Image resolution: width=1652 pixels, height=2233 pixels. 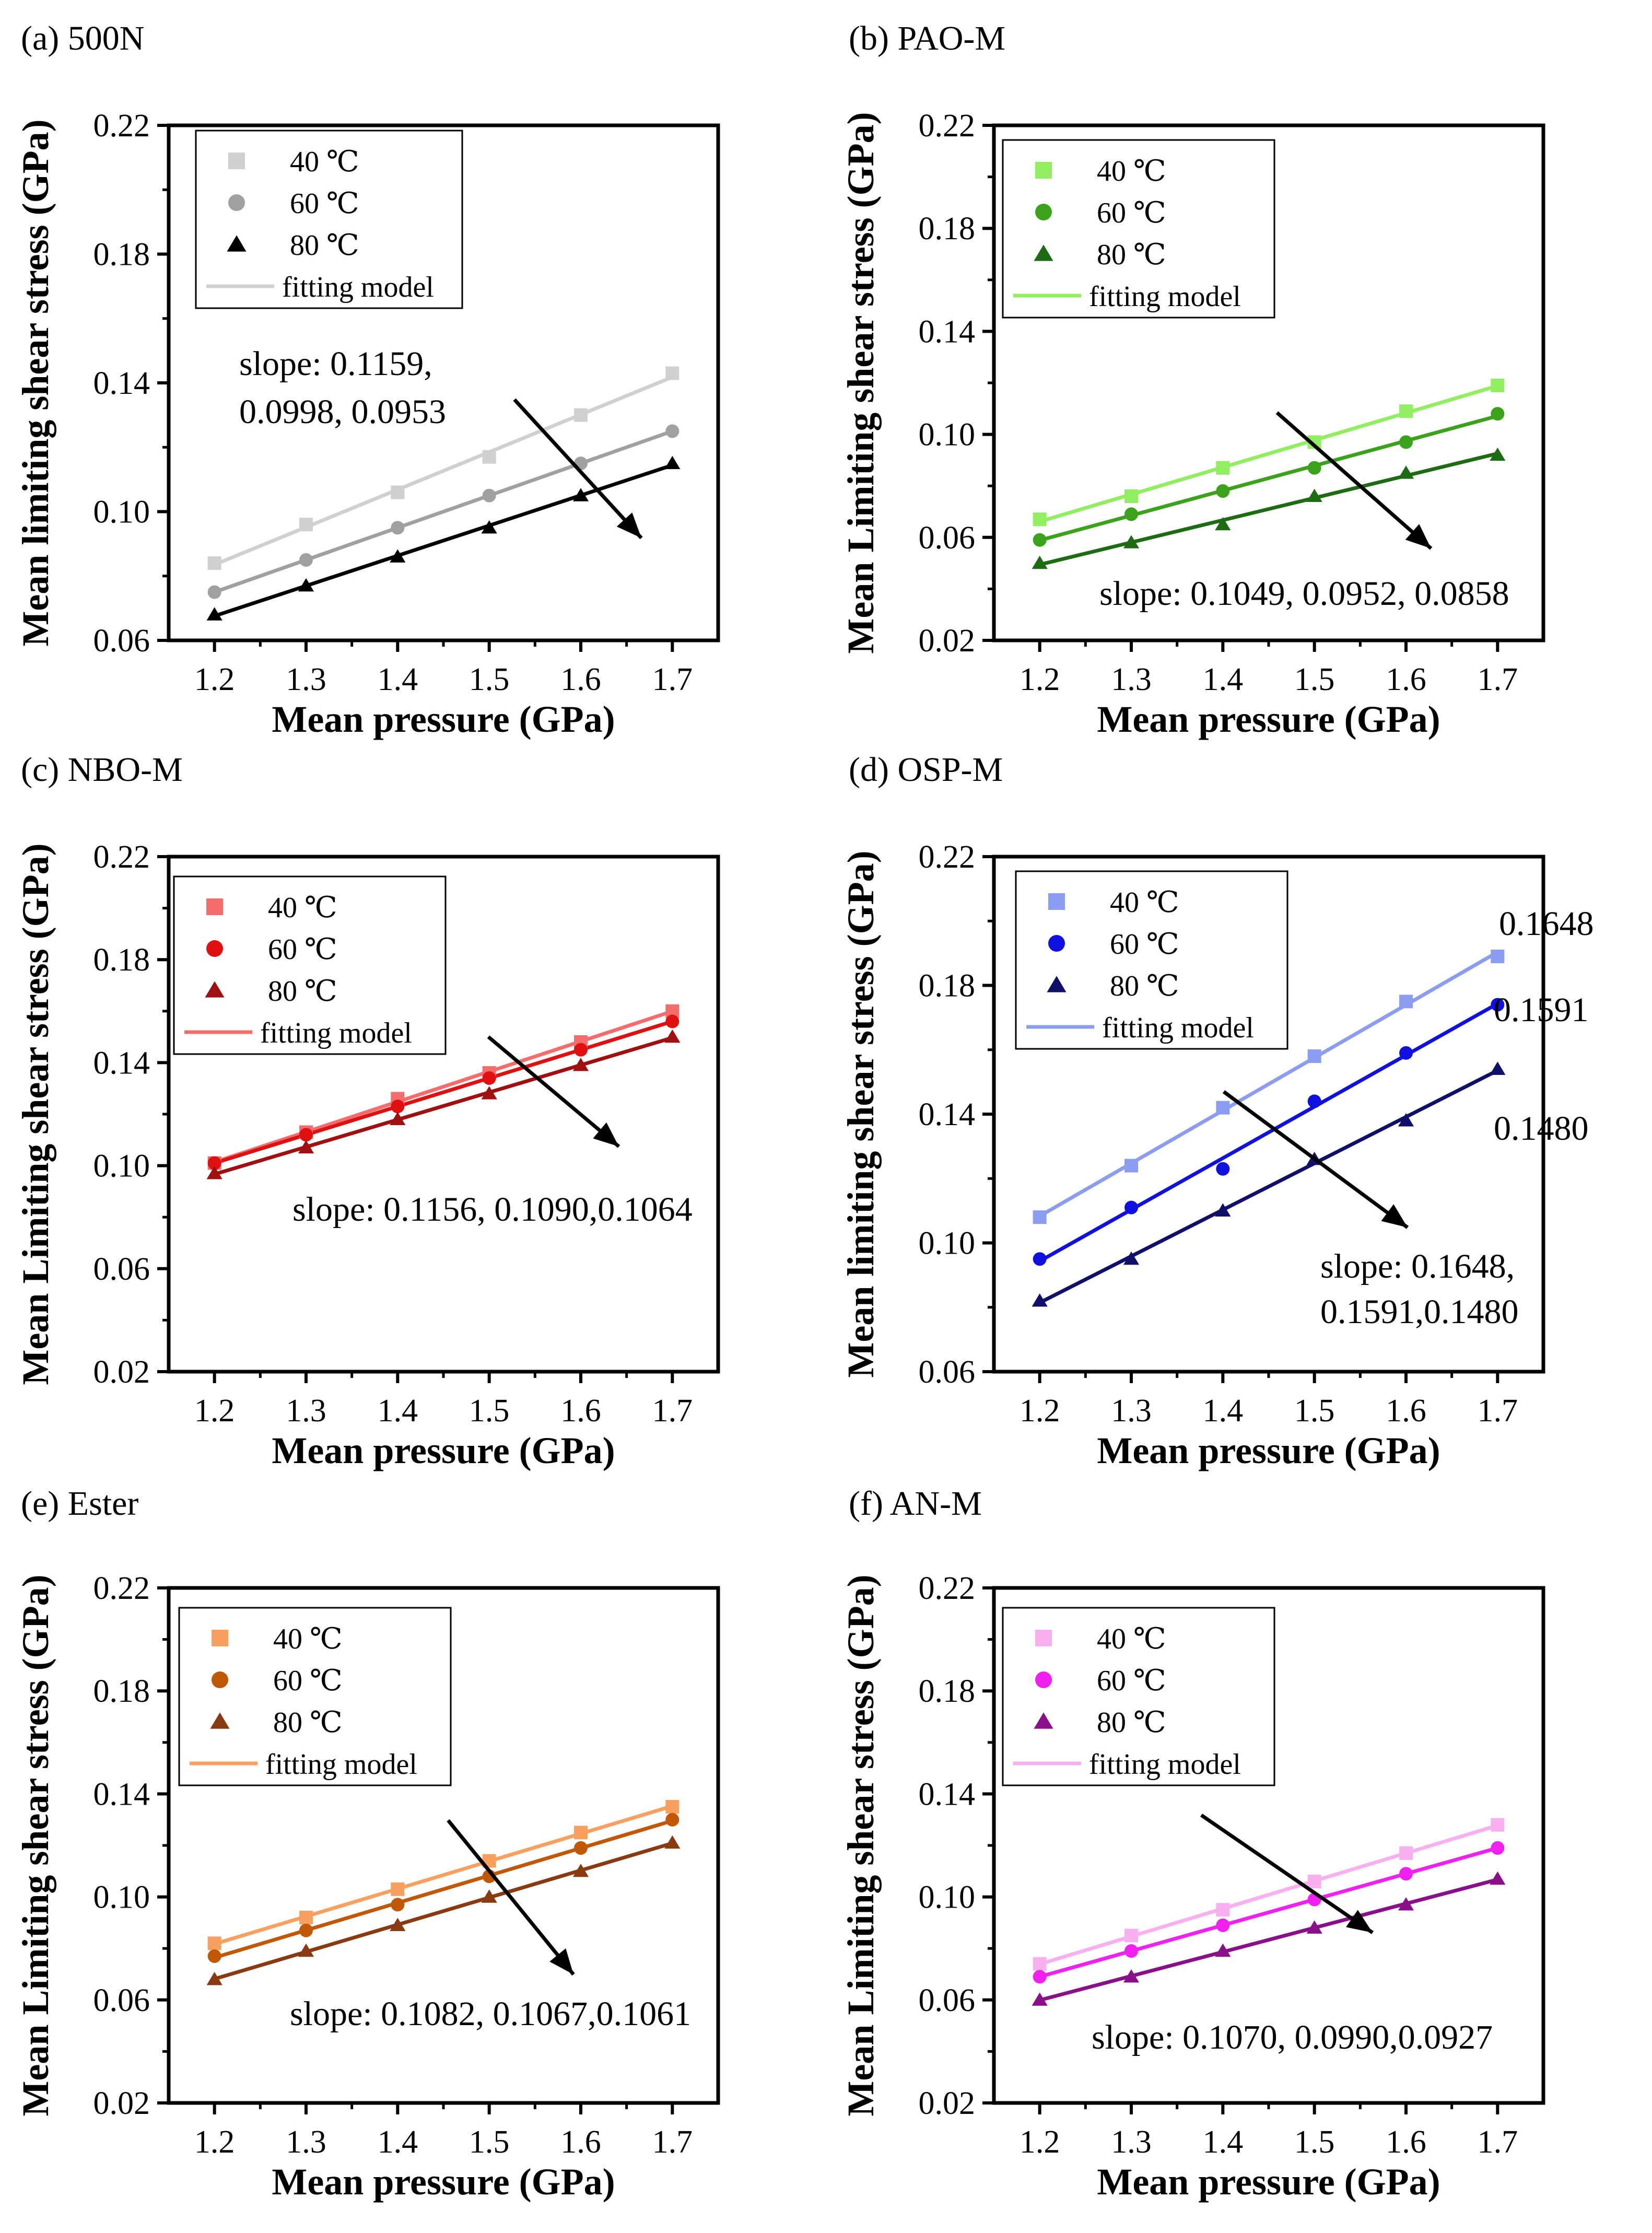 I want to click on x-axis-title: Mean pressure (GPa), so click(x=443, y=719).